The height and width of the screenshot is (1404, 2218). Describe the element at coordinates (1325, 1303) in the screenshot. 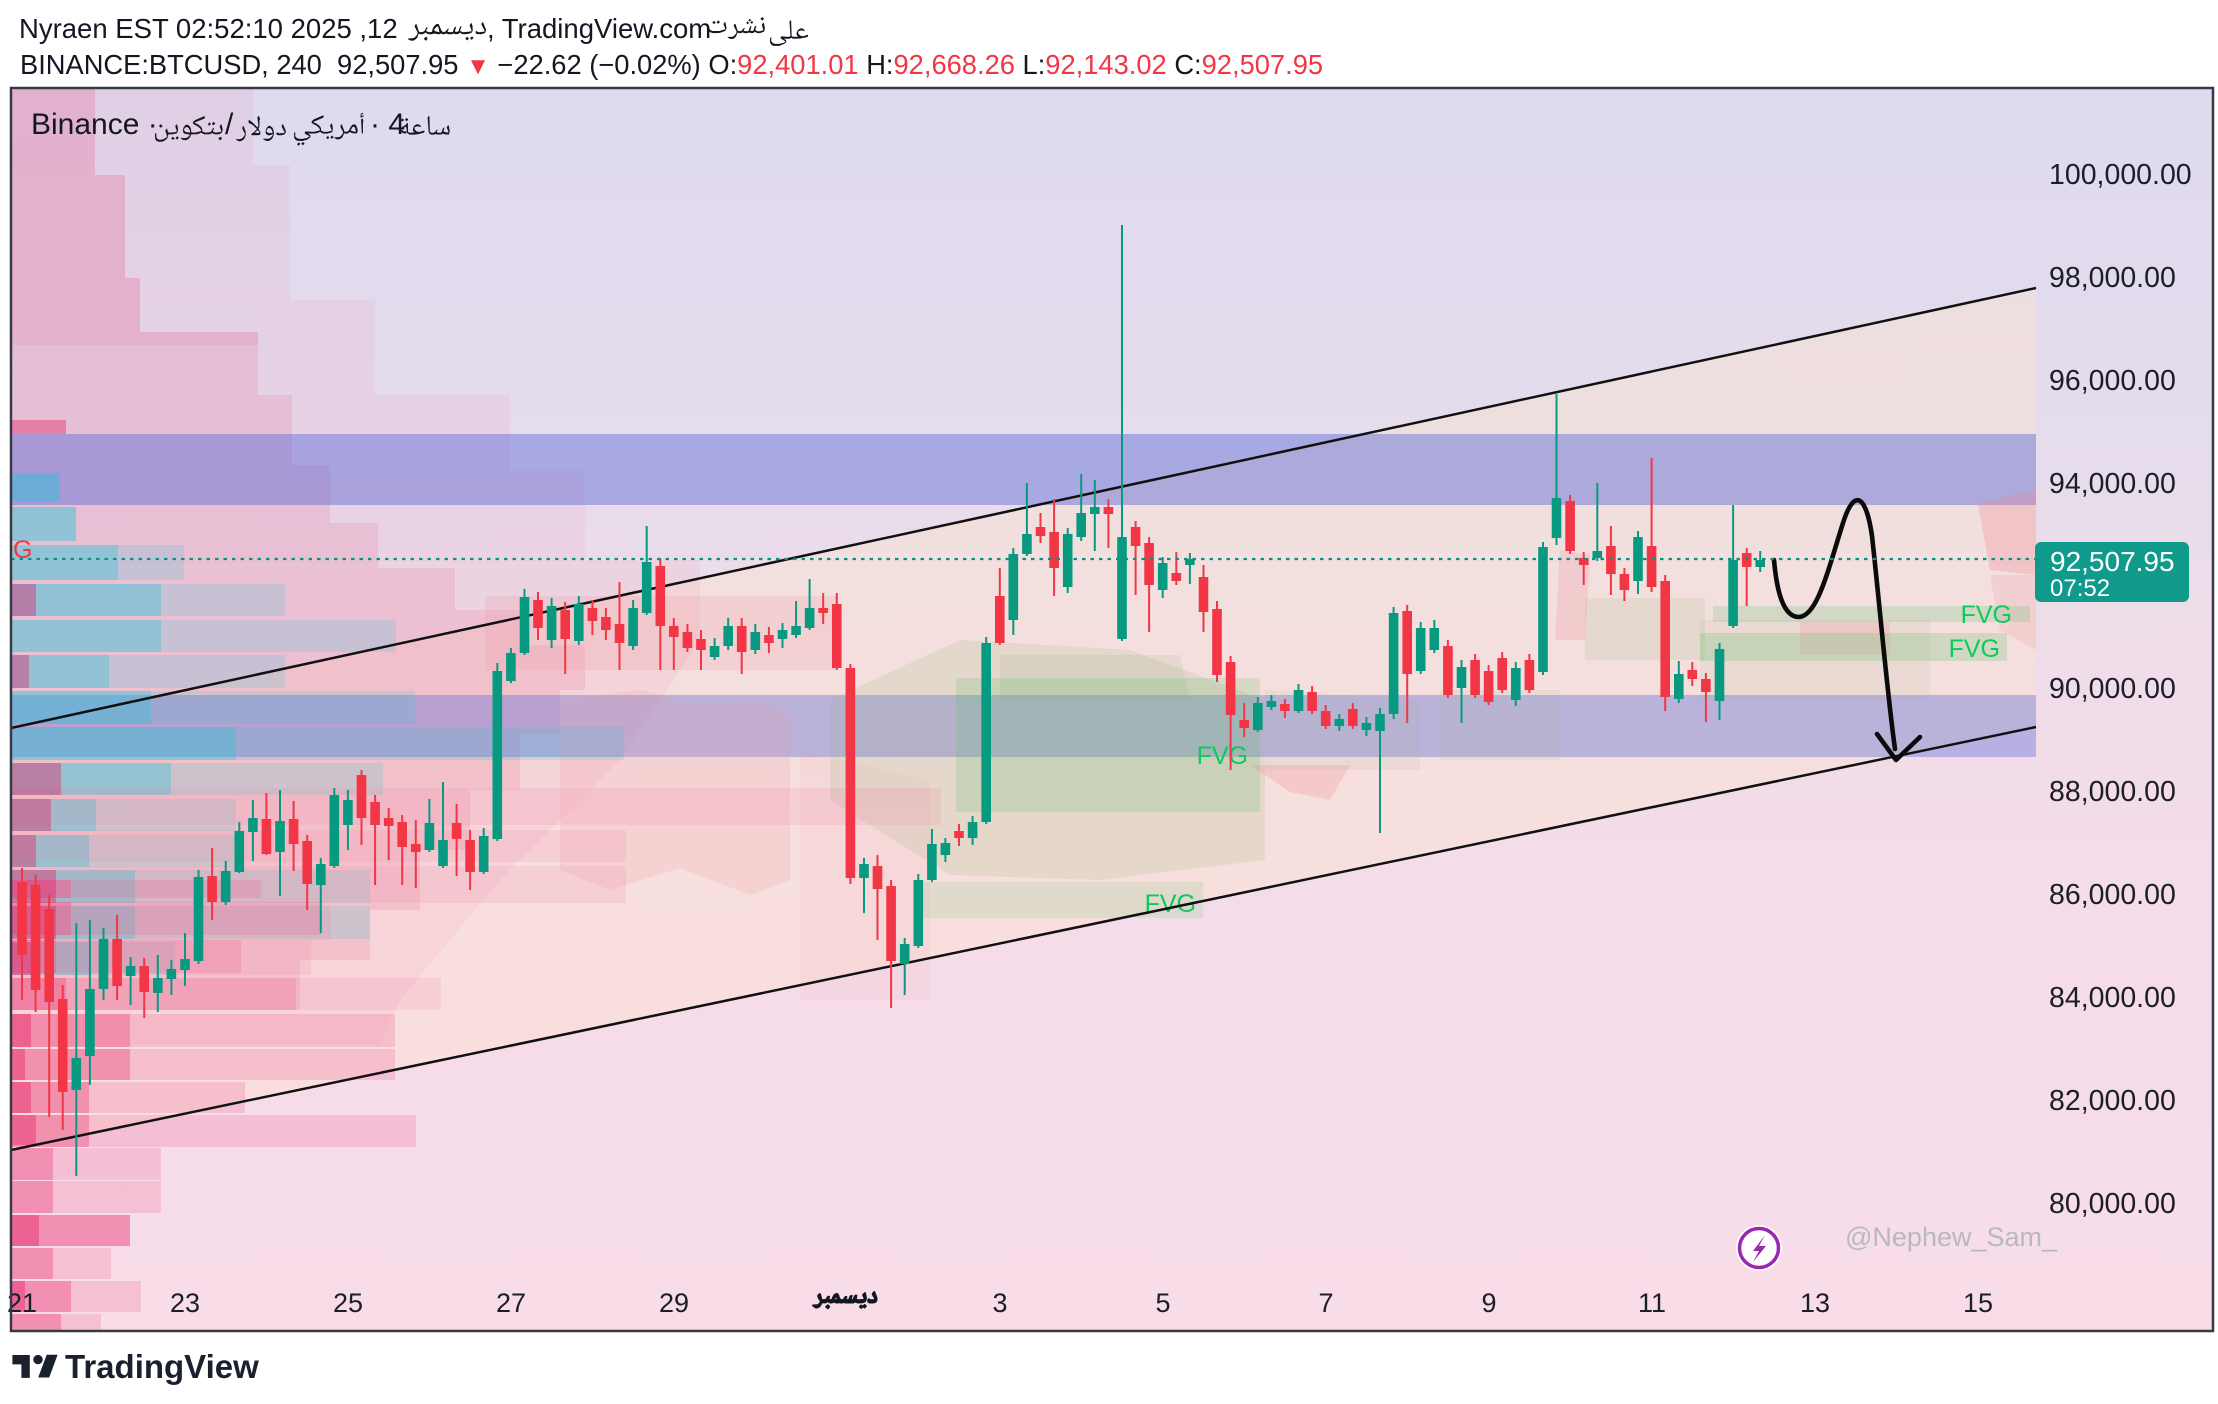

I see `svg-text: 7` at that location.